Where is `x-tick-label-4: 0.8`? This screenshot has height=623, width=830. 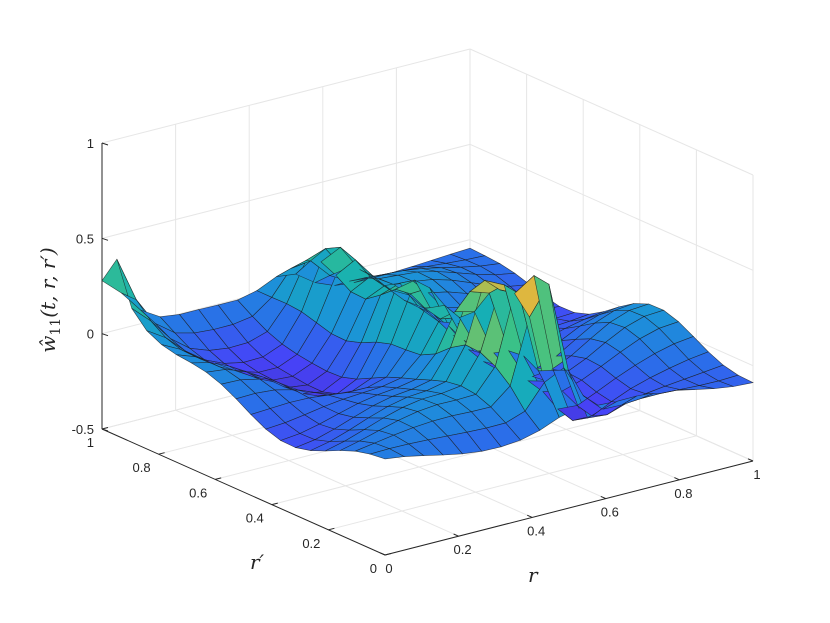 x-tick-label-4: 0.8 is located at coordinates (683, 493).